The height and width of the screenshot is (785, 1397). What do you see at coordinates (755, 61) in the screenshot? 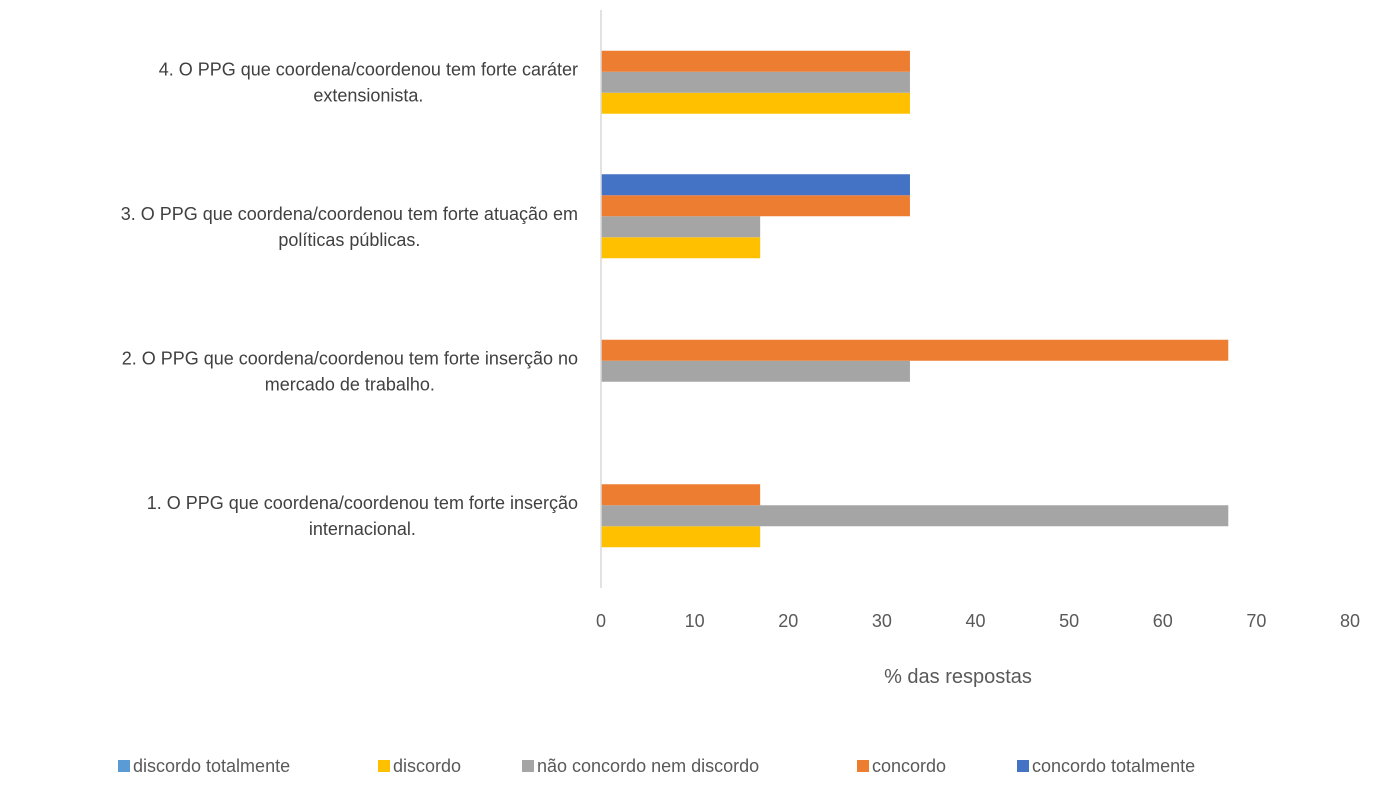
I see `bar-cat4-series4` at bounding box center [755, 61].